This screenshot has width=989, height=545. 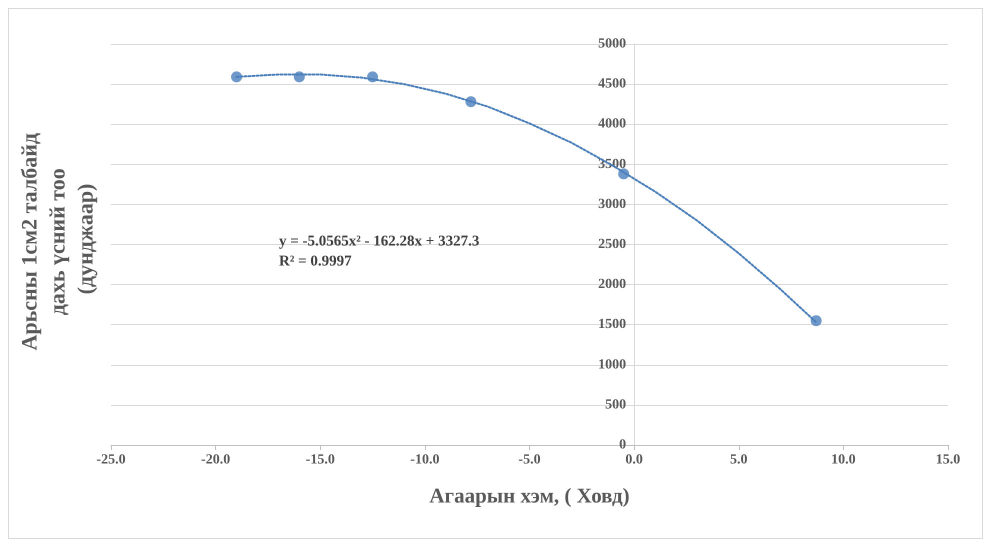 I want to click on y-axis-title: Арьсны 1см2 талбайд дахь үсний тоо (дунджаар), so click(x=57, y=239).